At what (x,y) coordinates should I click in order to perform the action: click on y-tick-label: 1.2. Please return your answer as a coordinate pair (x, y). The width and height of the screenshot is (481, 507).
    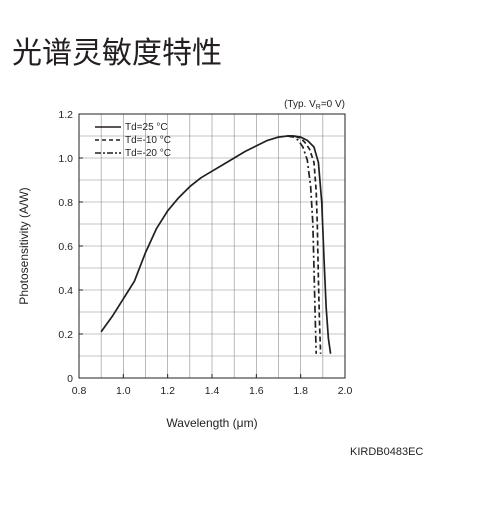
    Looking at the image, I should click on (65, 115).